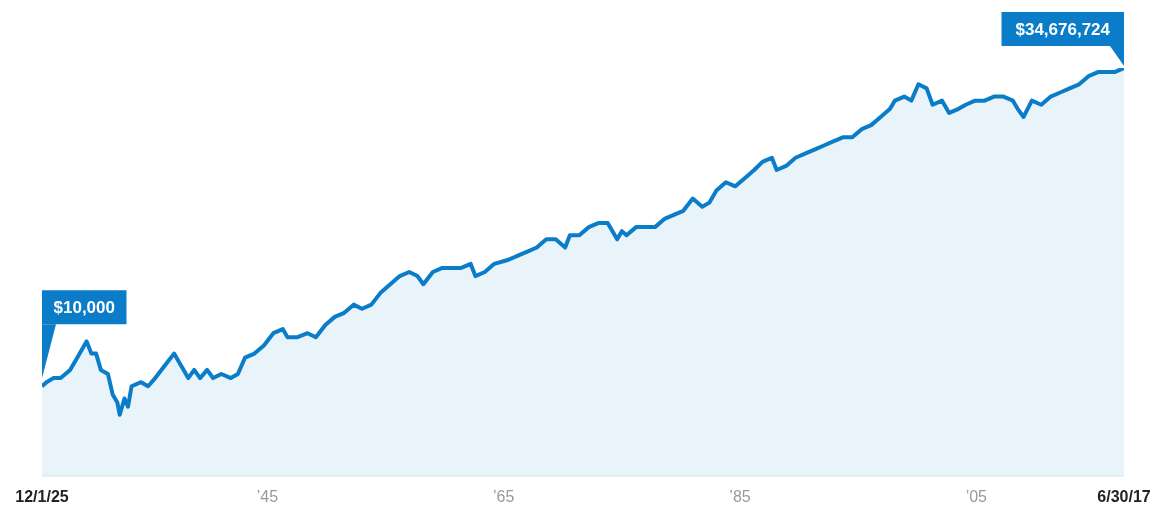  What do you see at coordinates (740, 496) in the screenshot?
I see `x-tick-label: ’85` at bounding box center [740, 496].